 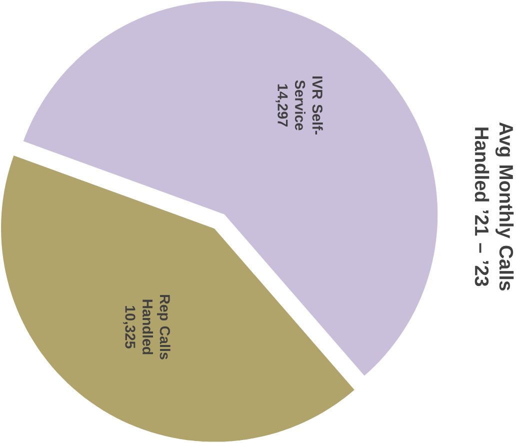 I want to click on text: Avg Monthly Calls Handled ’21 – ’23, so click(x=494, y=206).